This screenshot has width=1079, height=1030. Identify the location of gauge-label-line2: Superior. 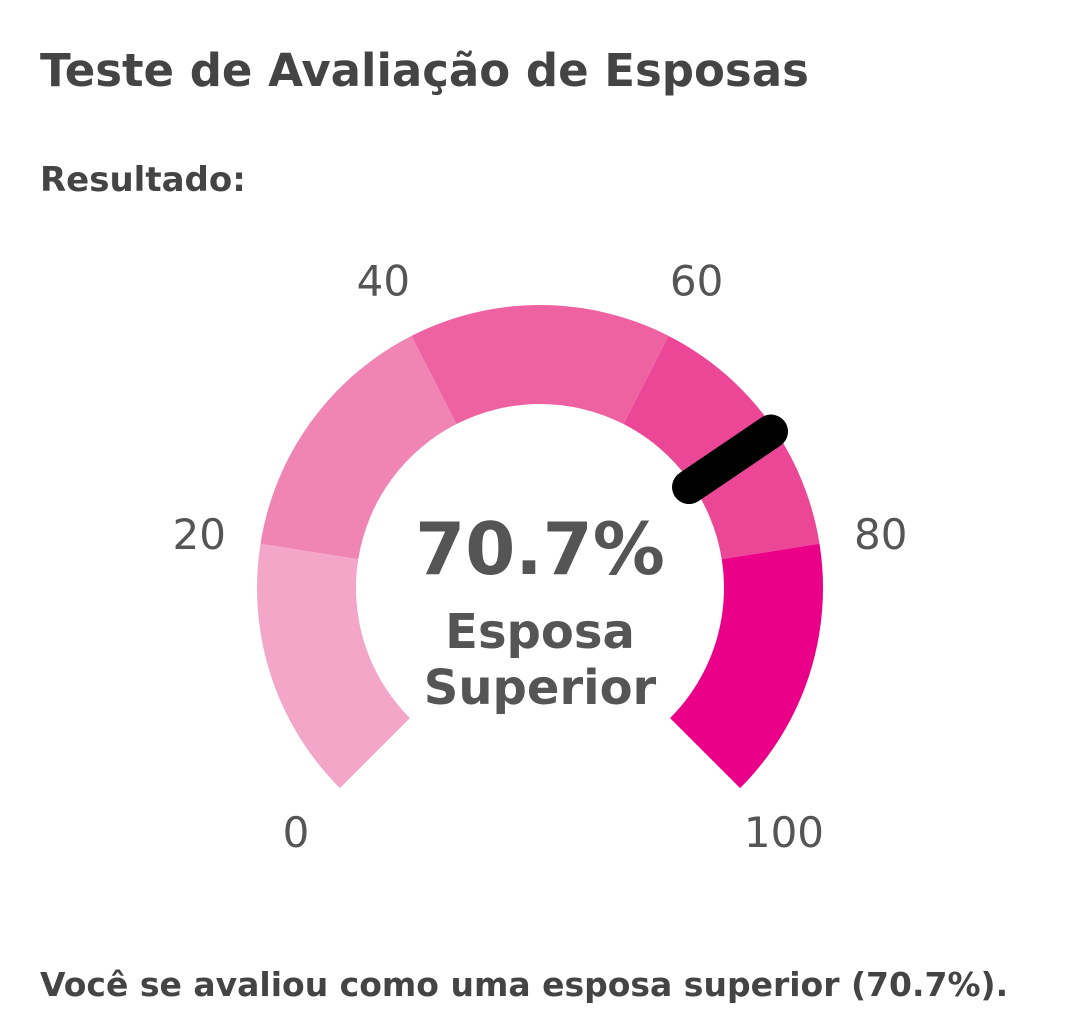
(540, 688).